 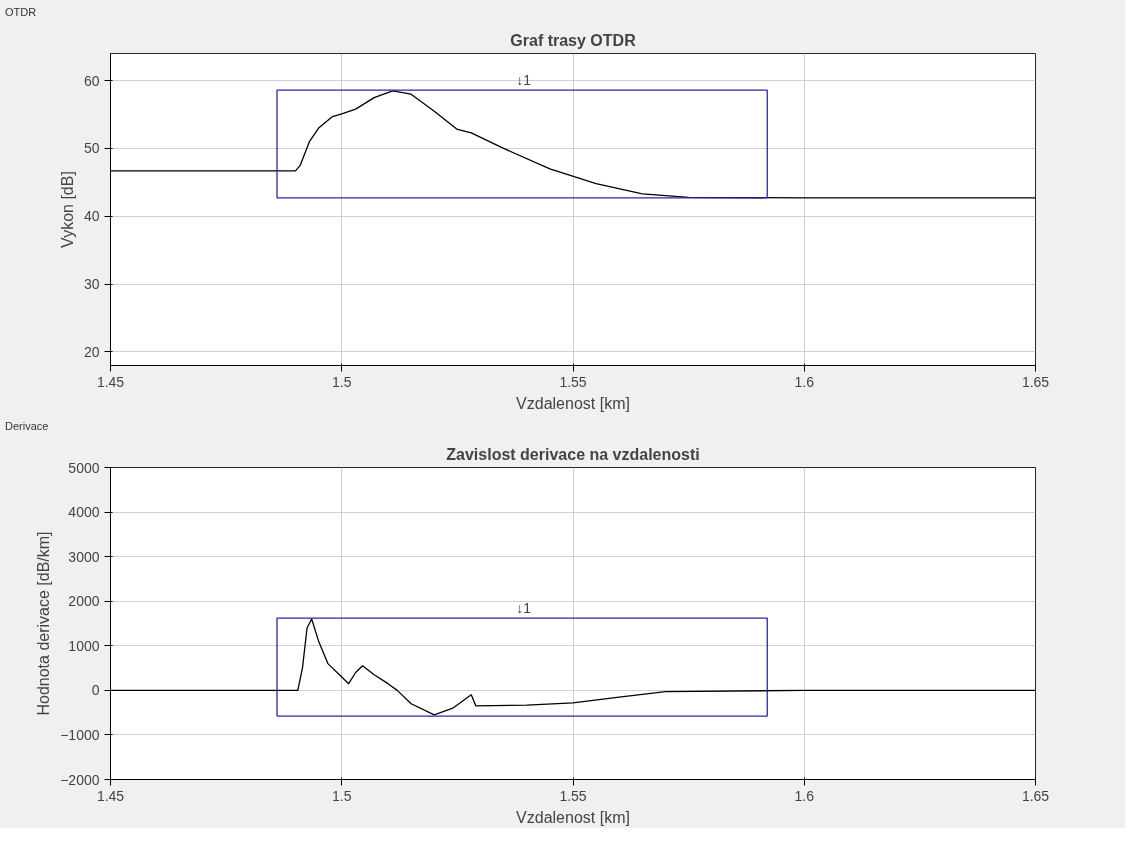 What do you see at coordinates (84, 556) in the screenshot?
I see `y-tick-label: 3000` at bounding box center [84, 556].